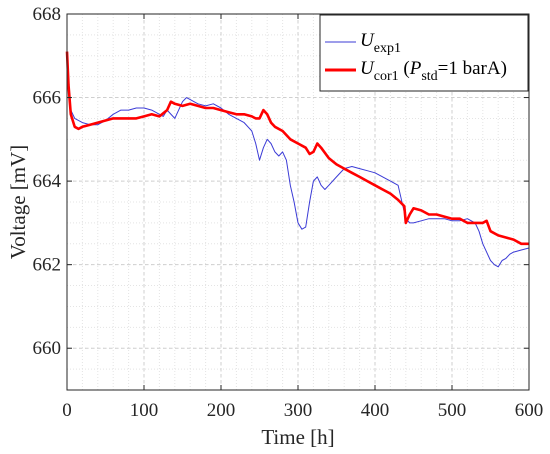 The image size is (550, 454). Describe the element at coordinates (298, 410) in the screenshot. I see `x-tick-label: 300` at that location.